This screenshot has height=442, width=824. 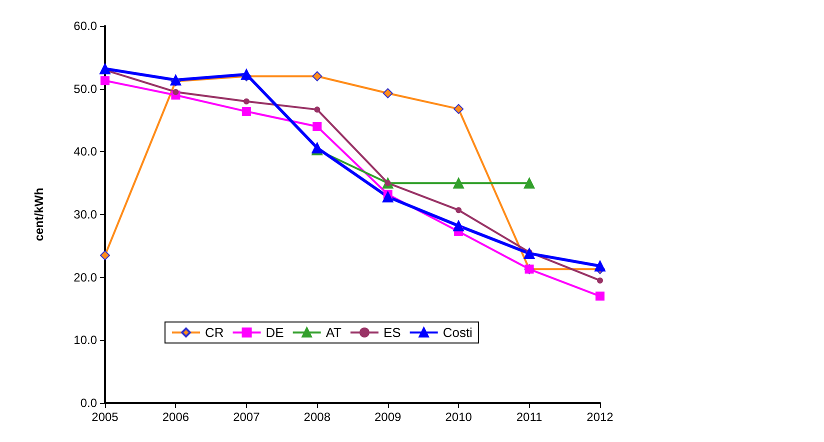 I want to click on y-tick-label: 60.0, so click(x=86, y=26).